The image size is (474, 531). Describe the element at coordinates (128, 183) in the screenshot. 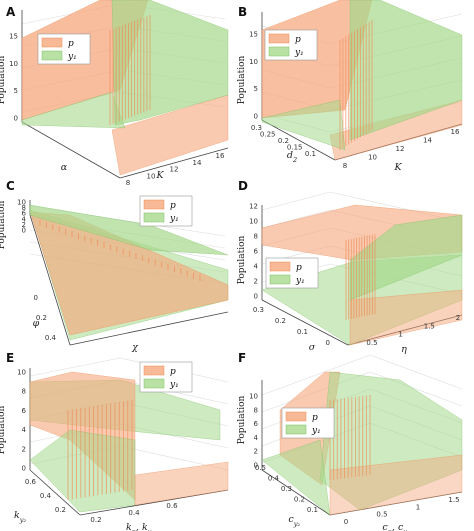

I see `y-tick-label: 8` at that location.